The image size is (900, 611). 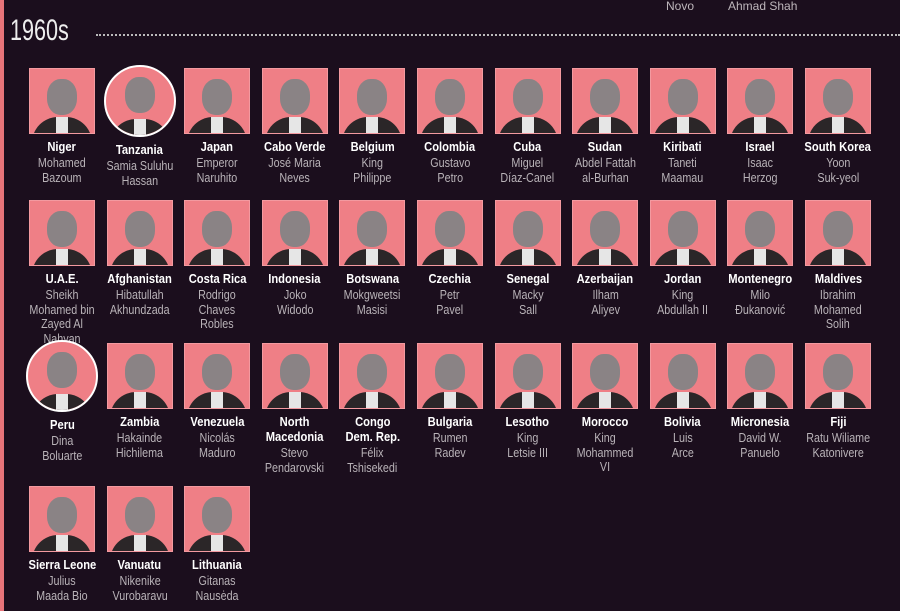 I want to click on leader-name: Abdel Fattah al-Burhan, so click(x=605, y=170).